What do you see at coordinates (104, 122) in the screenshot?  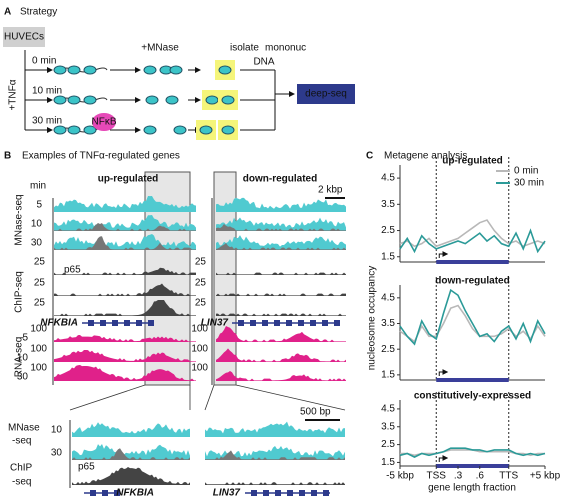 I see `factor-label: NFκB` at bounding box center [104, 122].